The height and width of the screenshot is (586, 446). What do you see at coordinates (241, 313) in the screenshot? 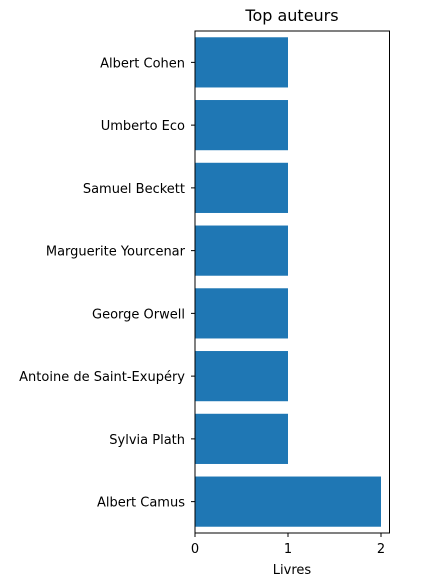
I see `bar-george-orwell` at bounding box center [241, 313].